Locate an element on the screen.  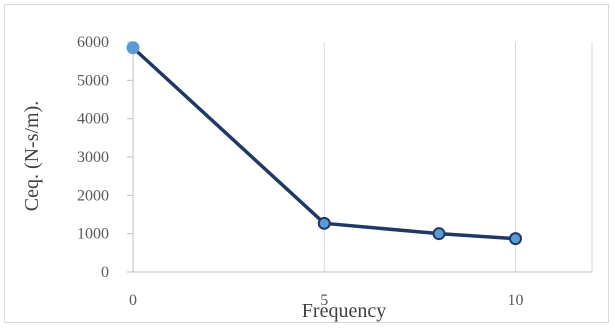
y-tick-label: 6000 is located at coordinates (93, 42).